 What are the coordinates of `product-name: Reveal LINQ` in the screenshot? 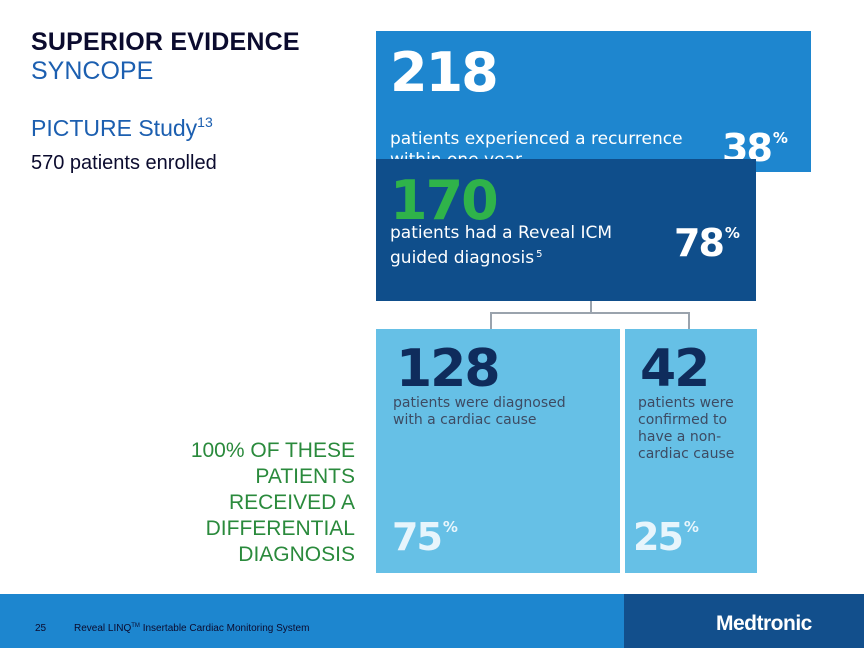 It's located at (103, 628).